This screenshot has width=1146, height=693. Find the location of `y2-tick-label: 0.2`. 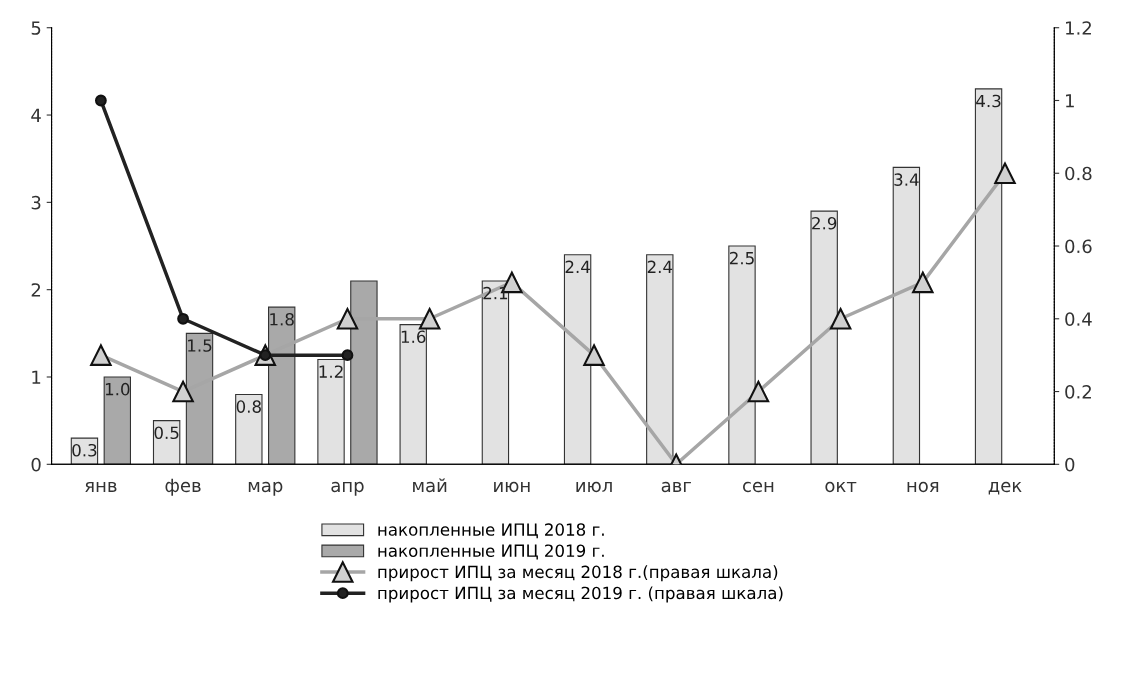

y2-tick-label: 0.2 is located at coordinates (1078, 392).